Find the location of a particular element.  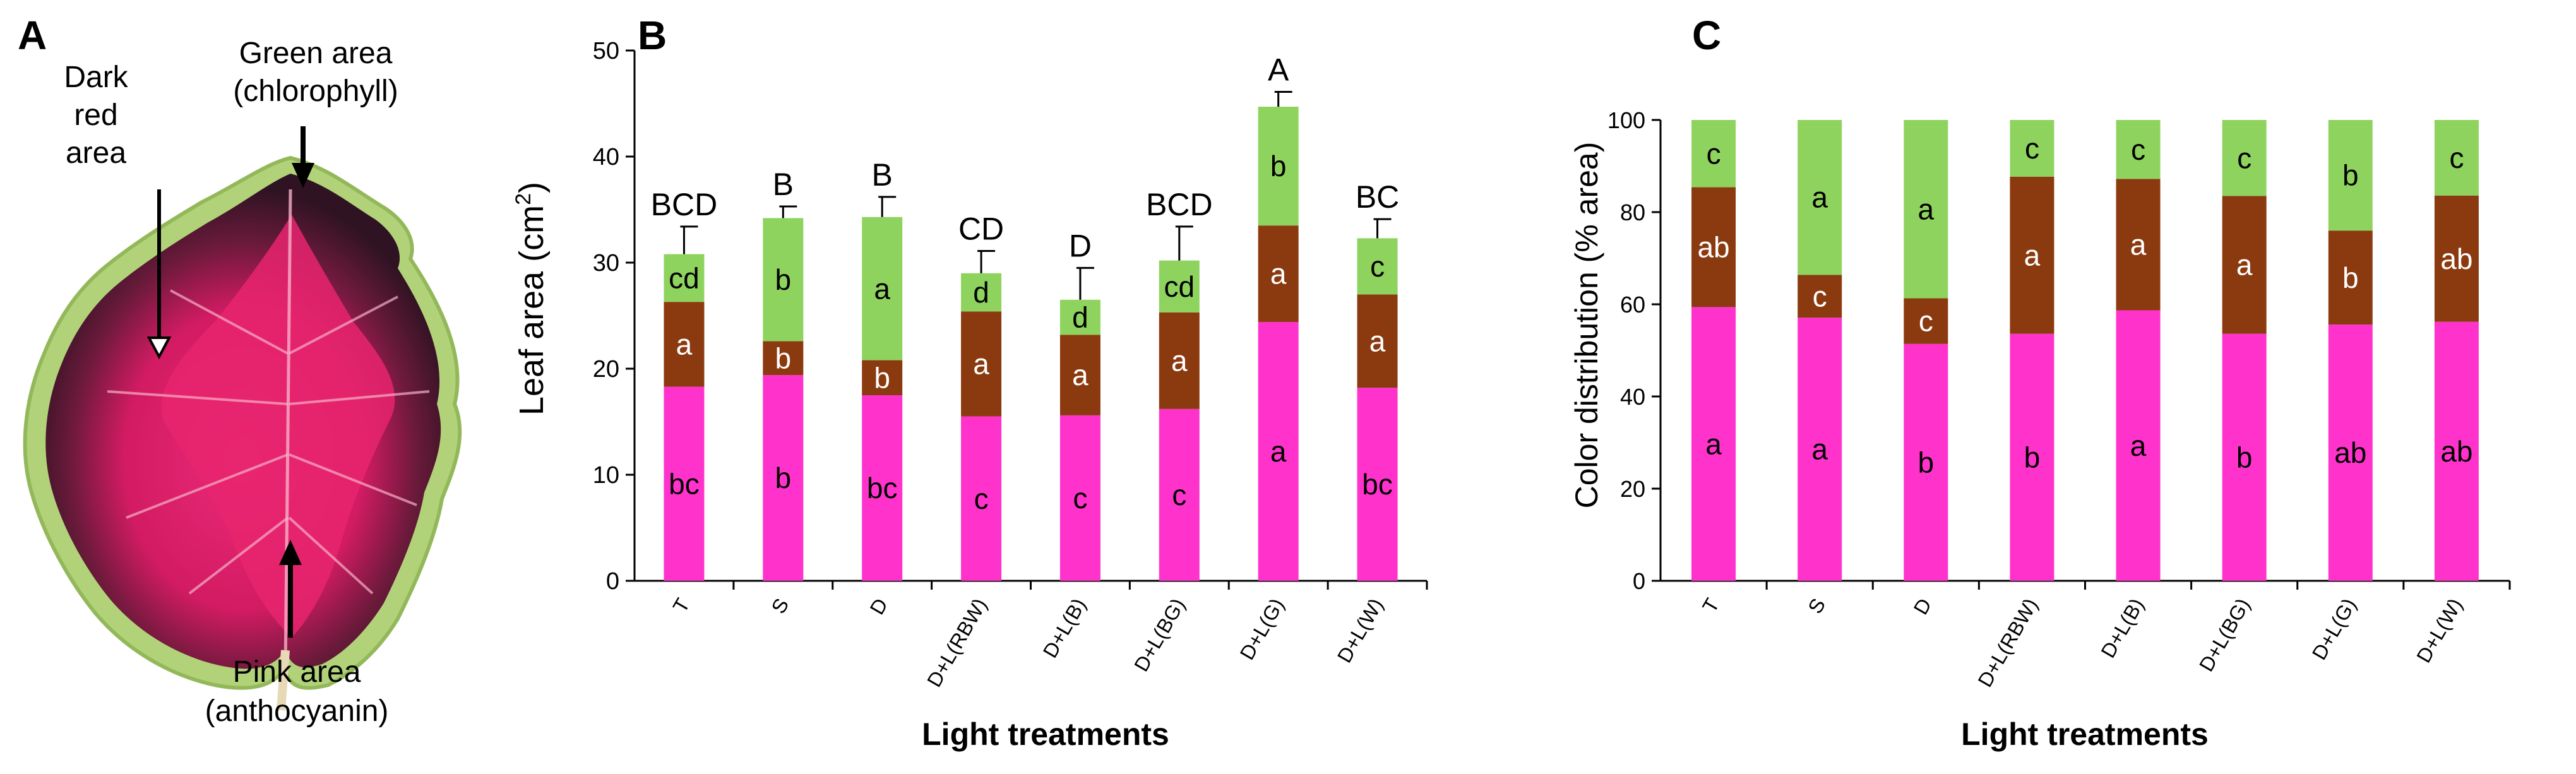

panel-b-ytick-label: 10 is located at coordinates (606, 475).